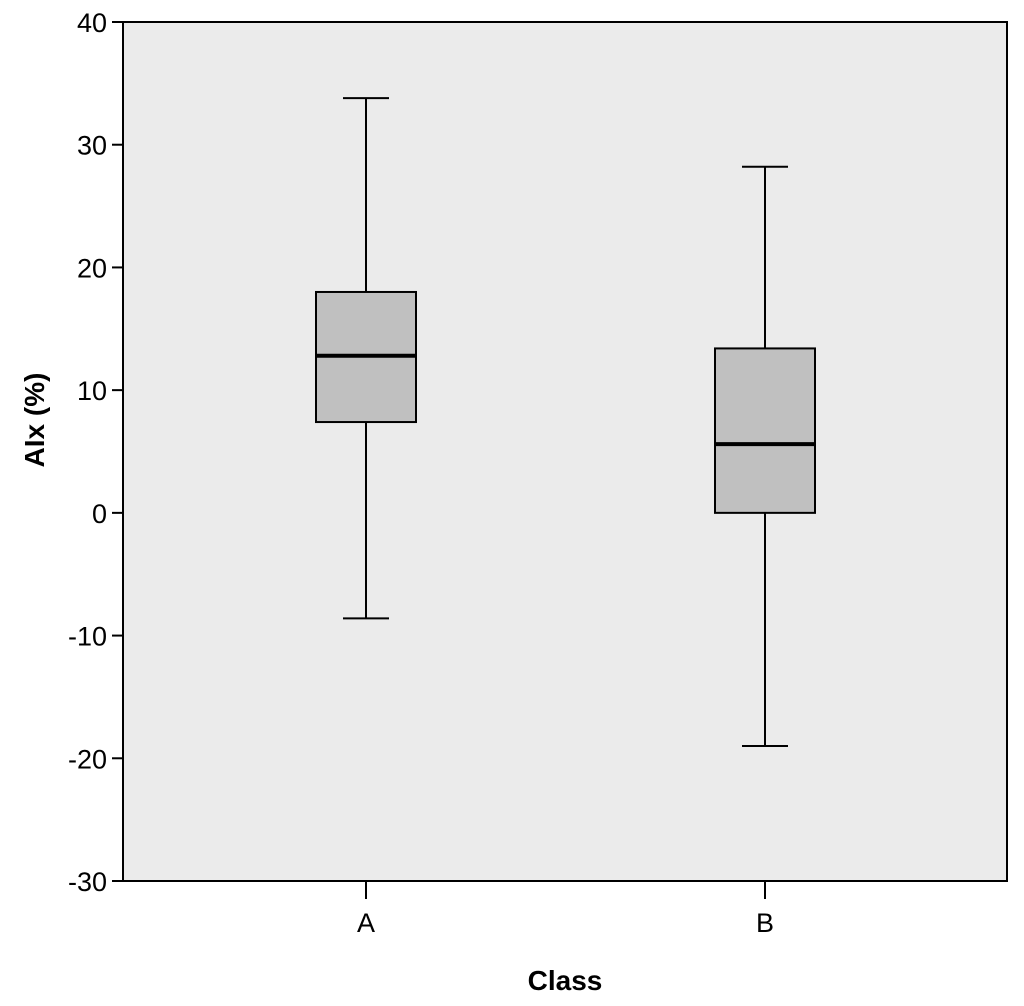  Describe the element at coordinates (366, 923) in the screenshot. I see `x-tick-label: A` at that location.